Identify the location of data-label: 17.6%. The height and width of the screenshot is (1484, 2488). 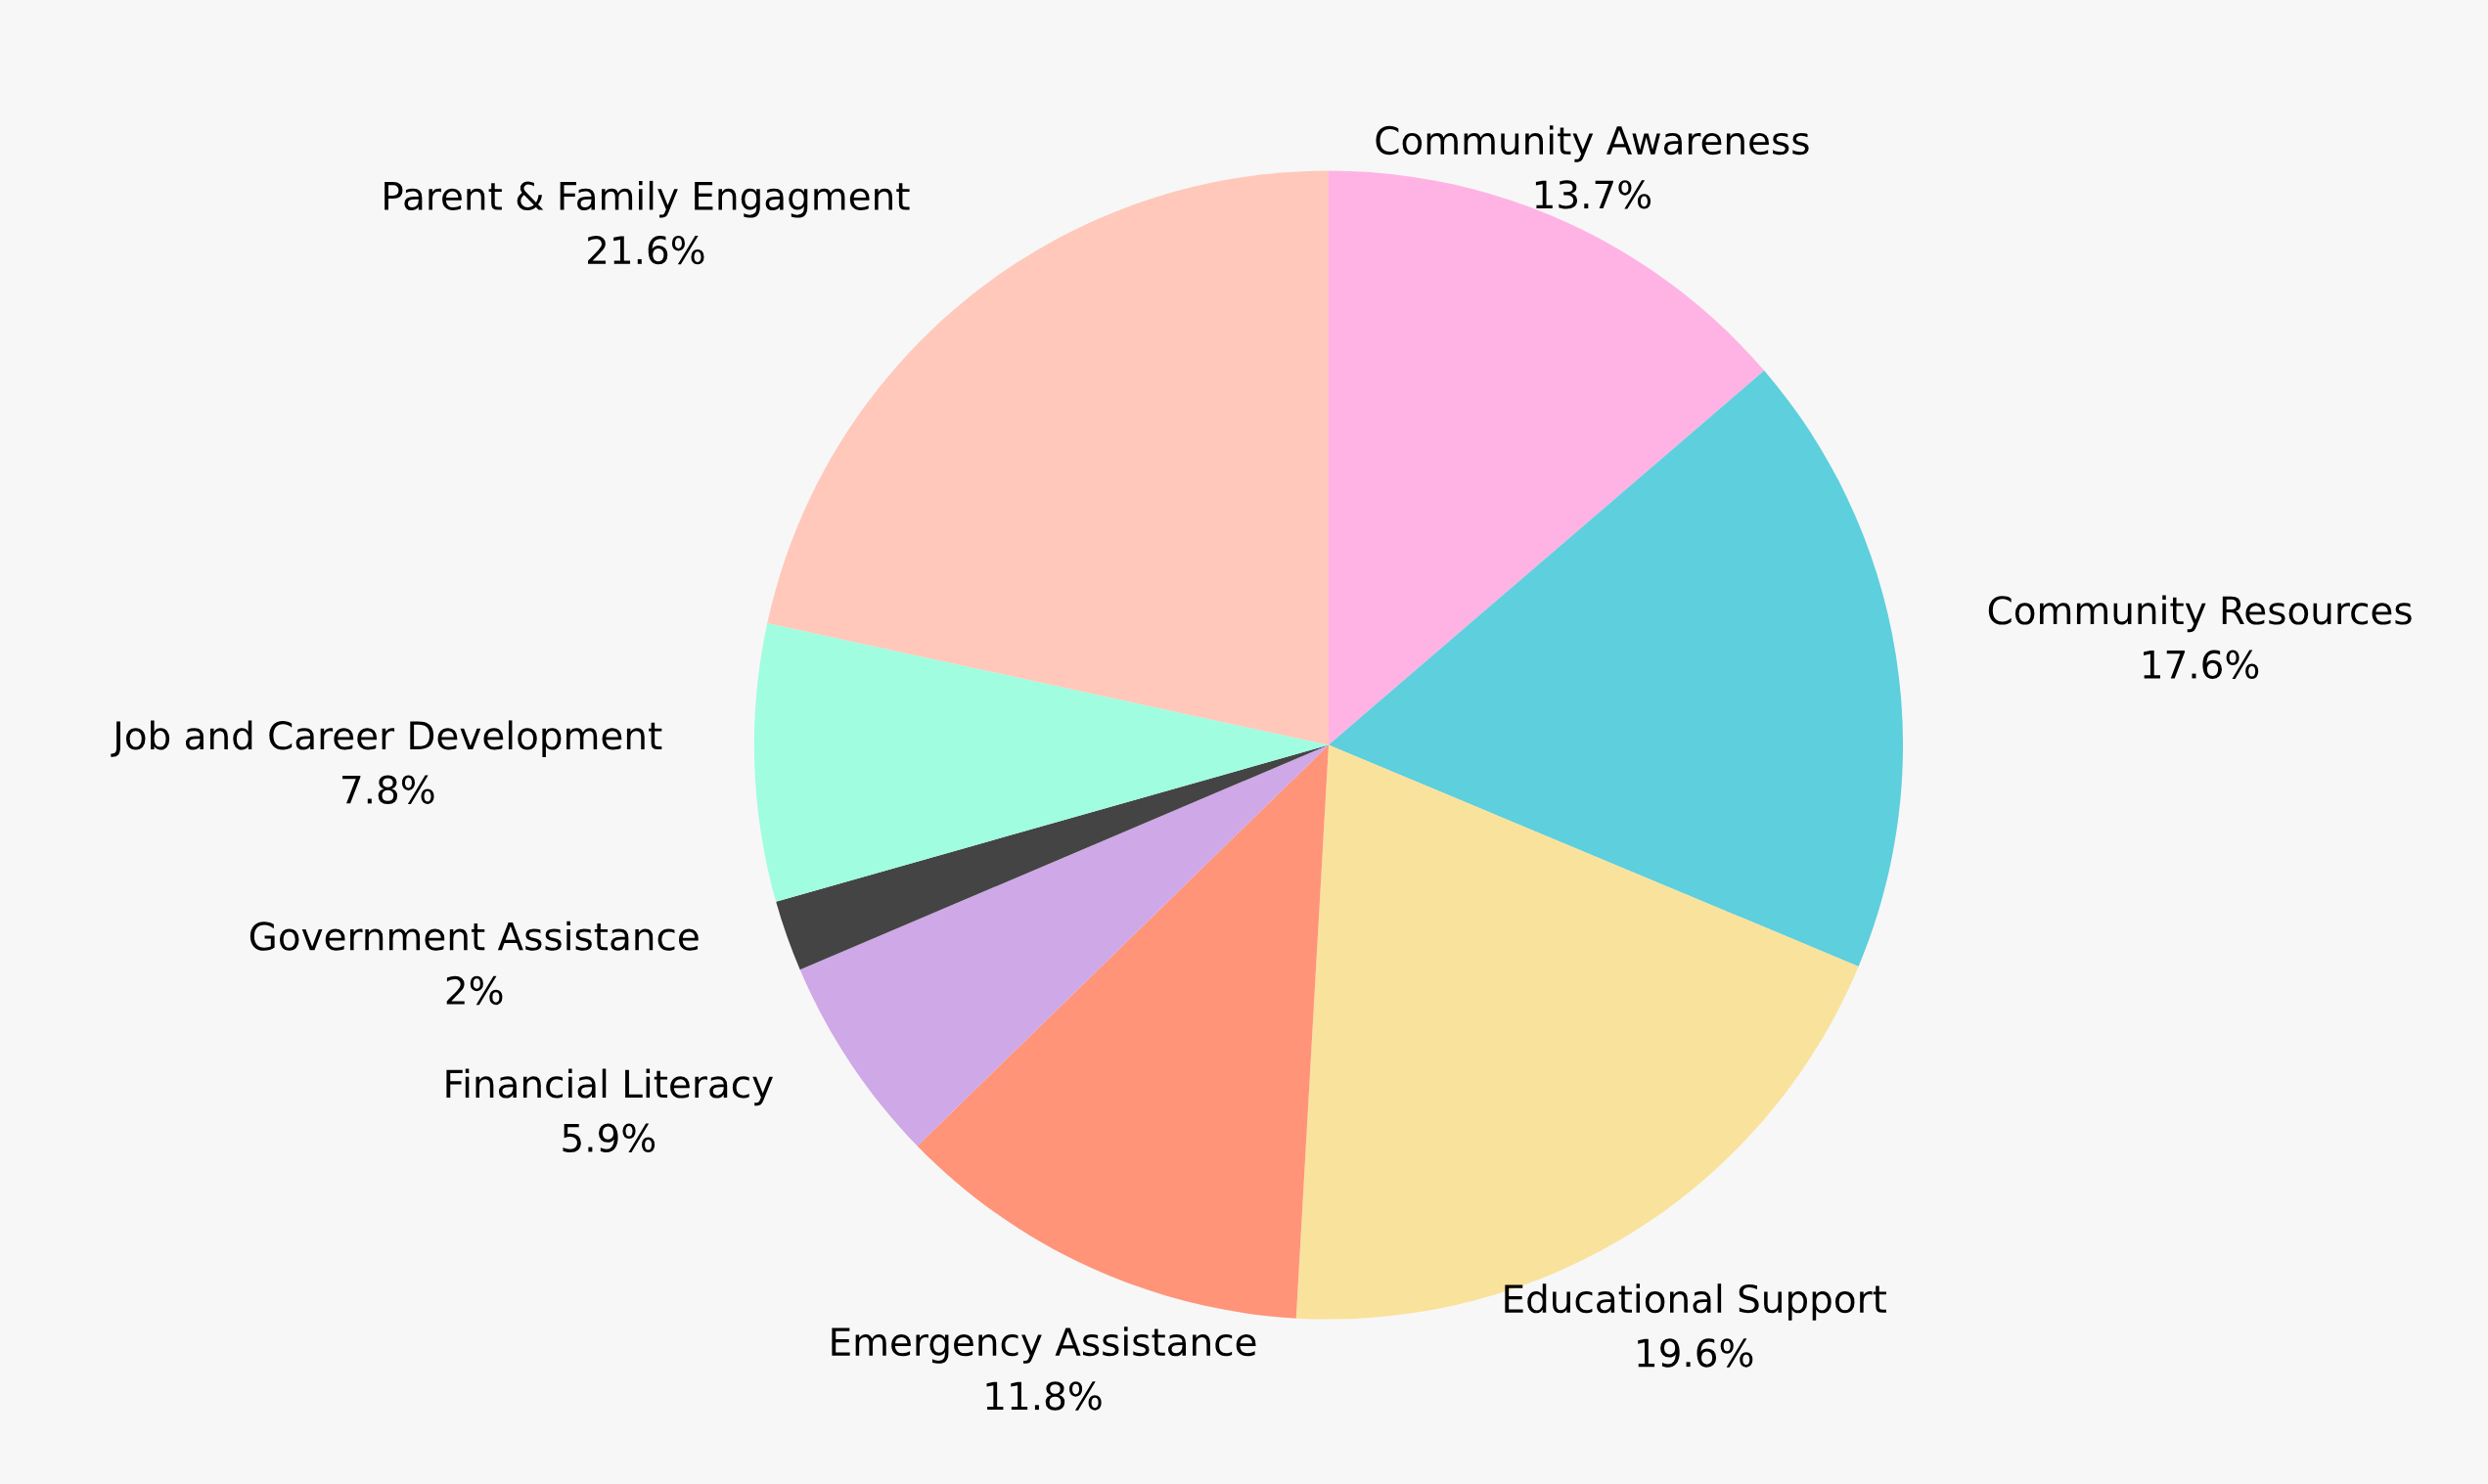
(2201, 664).